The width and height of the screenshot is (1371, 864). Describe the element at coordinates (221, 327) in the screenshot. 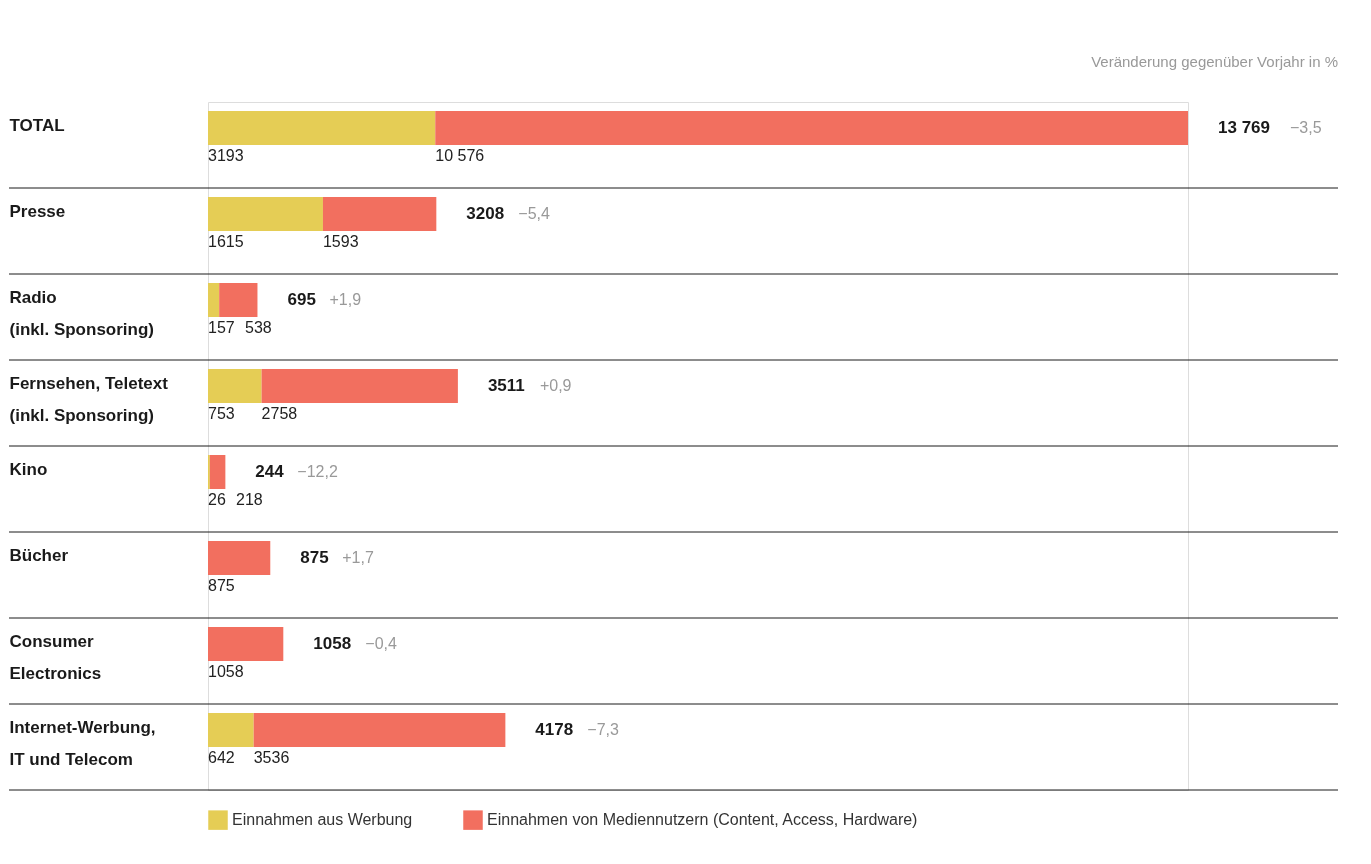

I see `data-label: 157` at that location.